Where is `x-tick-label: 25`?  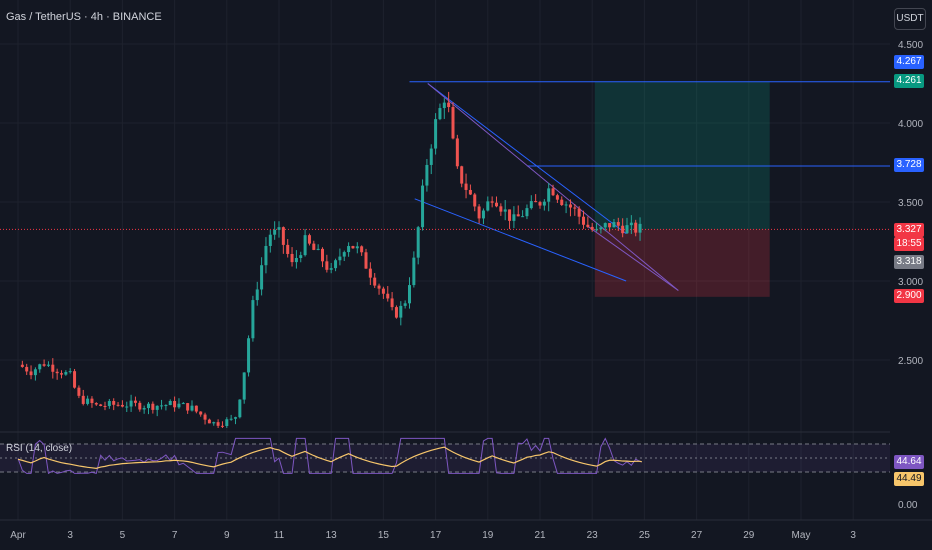
x-tick-label: 25 is located at coordinates (645, 535).